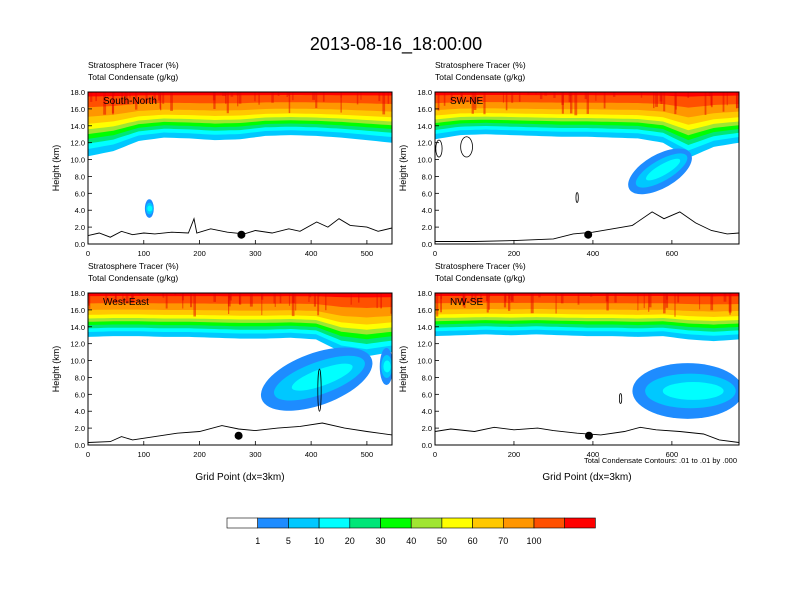 This screenshot has width=792, height=612. I want to click on x-tick-label: 500, so click(367, 454).